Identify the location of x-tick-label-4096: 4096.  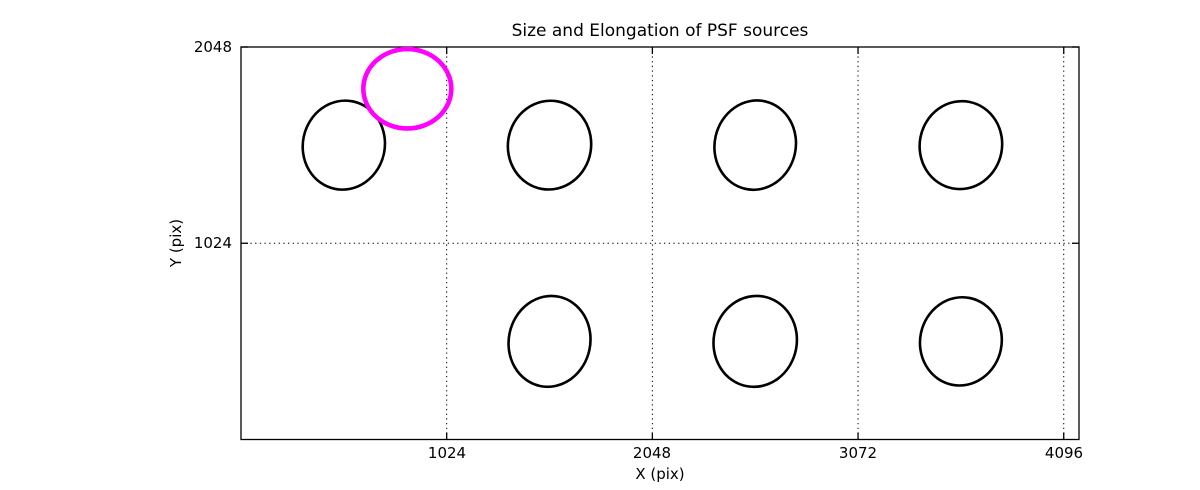
(1064, 453).